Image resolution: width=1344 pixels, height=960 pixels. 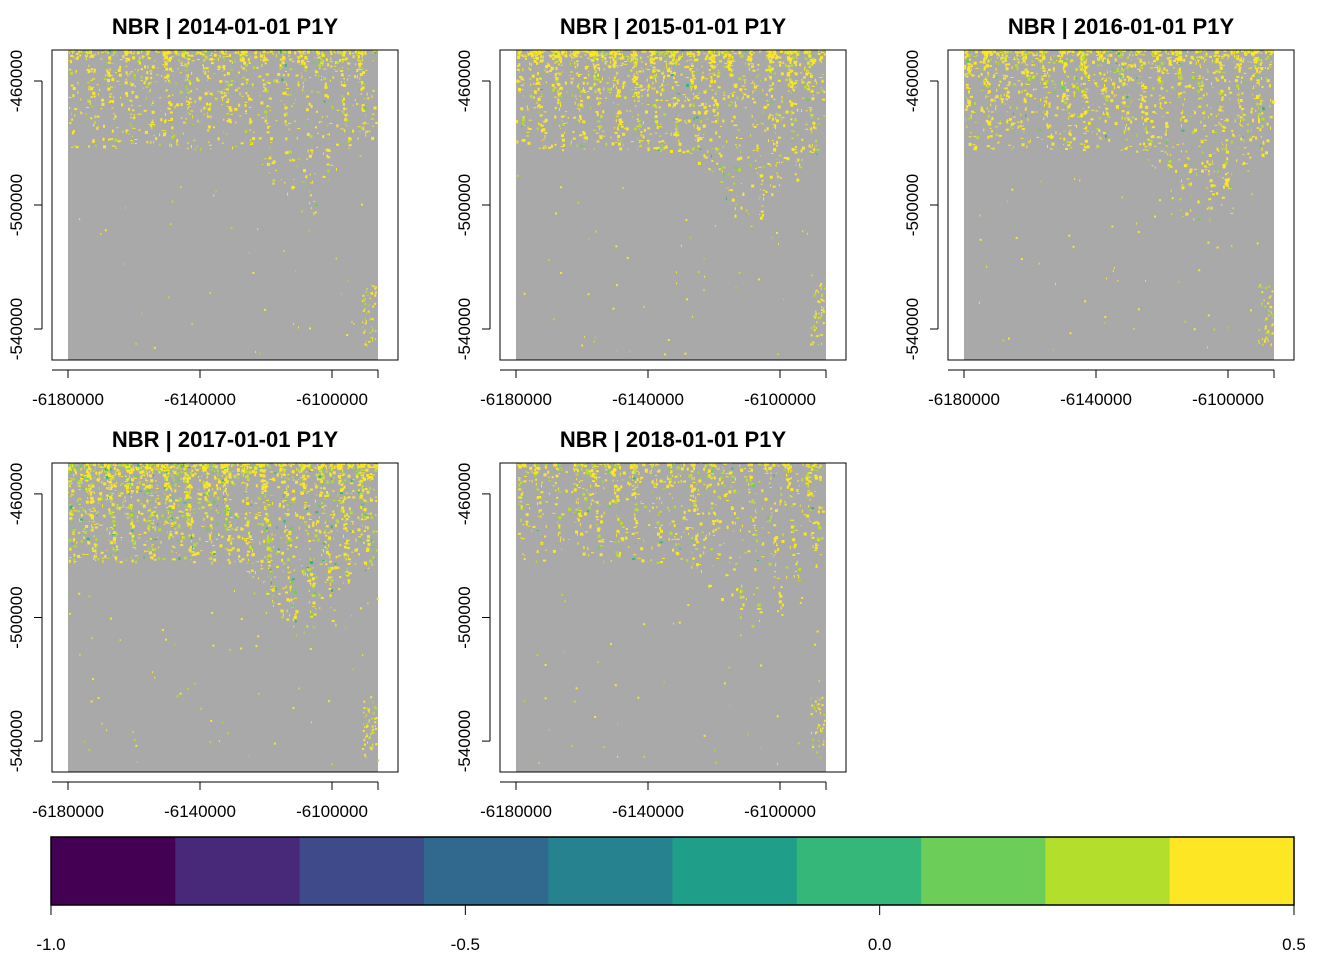 I want to click on y-axis: -460000-500000-540000, so click(x=921, y=205).